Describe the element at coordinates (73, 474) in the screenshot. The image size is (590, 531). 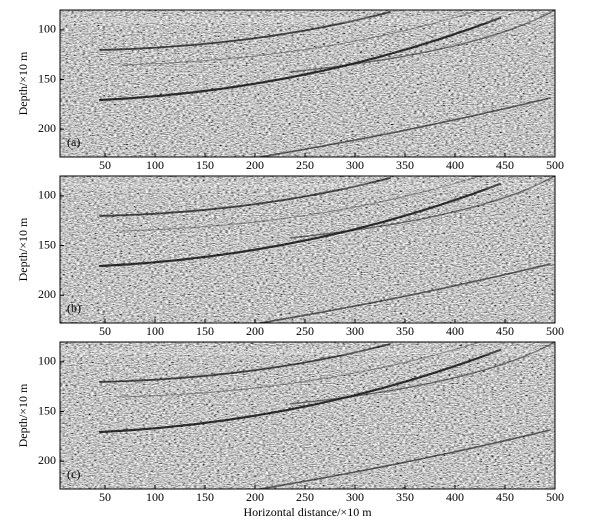
I see `panel-label: (c)` at that location.